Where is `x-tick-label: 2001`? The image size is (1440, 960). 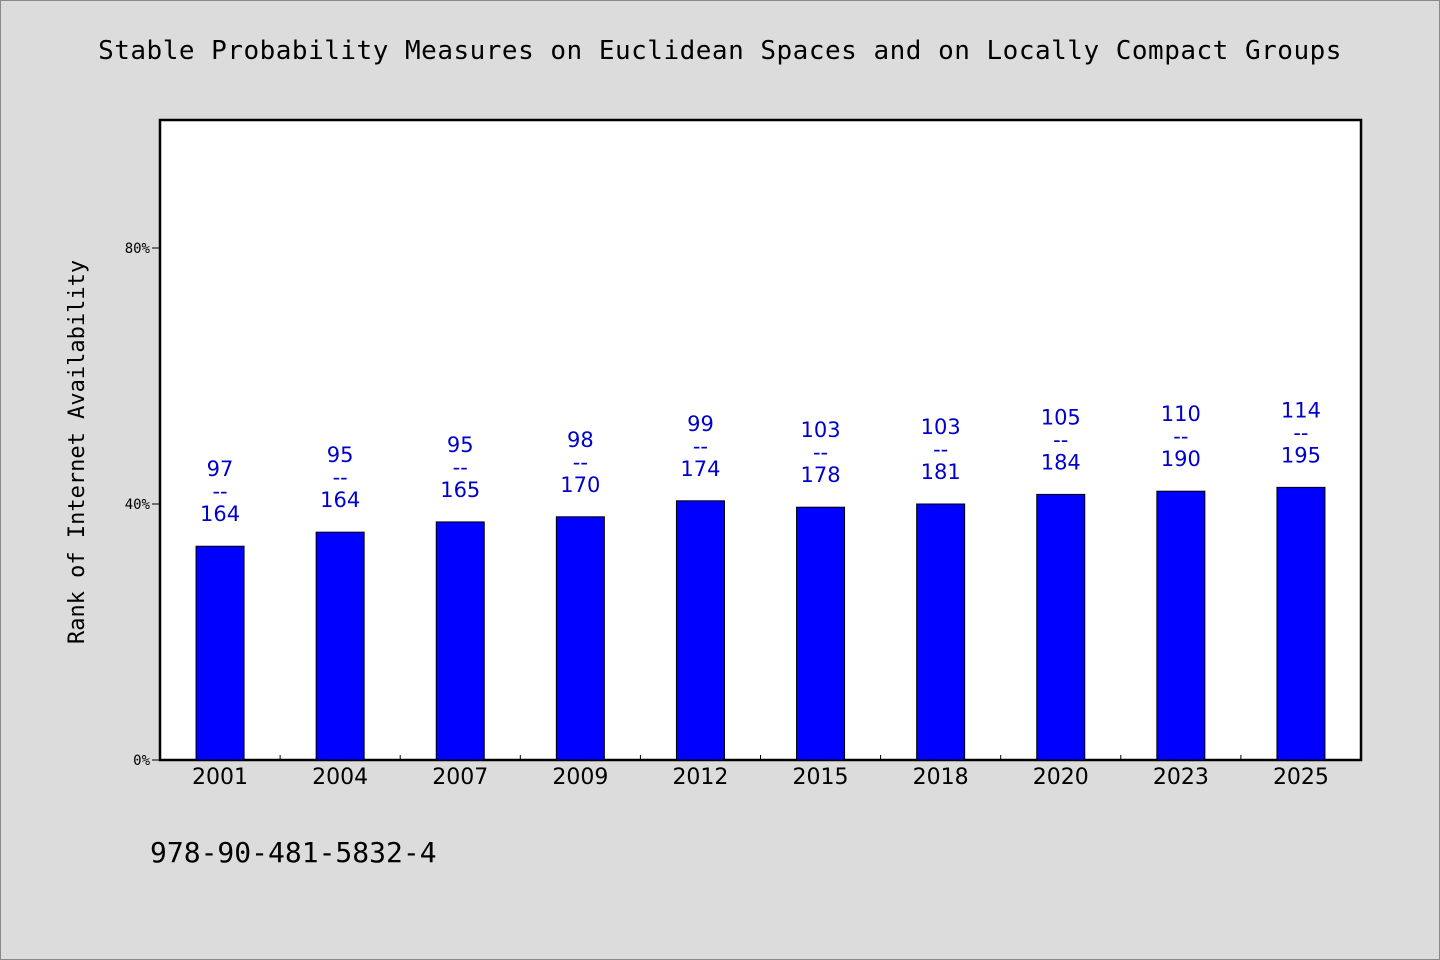 x-tick-label: 2001 is located at coordinates (220, 777).